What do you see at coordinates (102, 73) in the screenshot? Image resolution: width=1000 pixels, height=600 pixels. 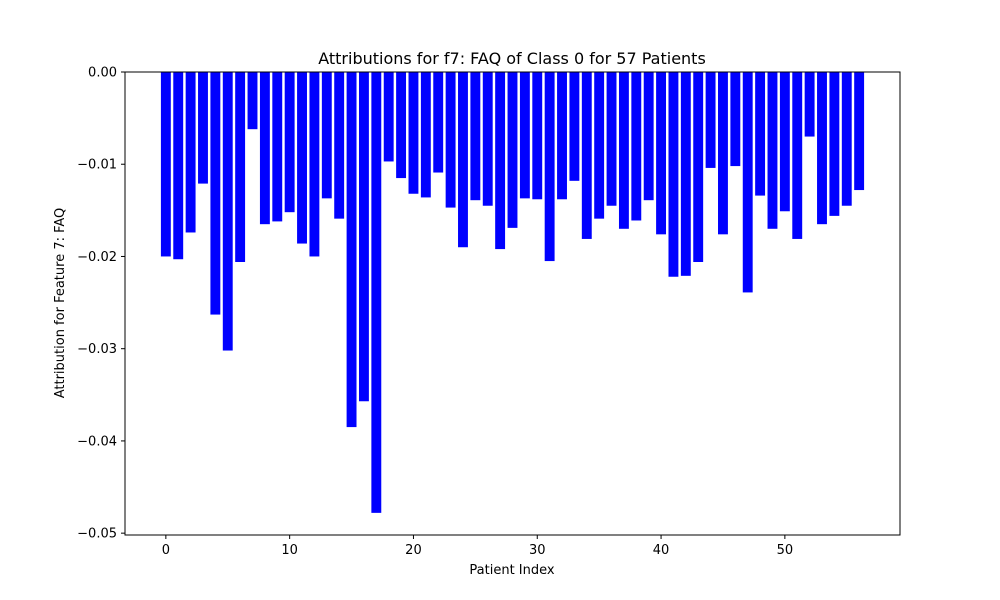 I see `y-tick-label: 0.00` at bounding box center [102, 73].